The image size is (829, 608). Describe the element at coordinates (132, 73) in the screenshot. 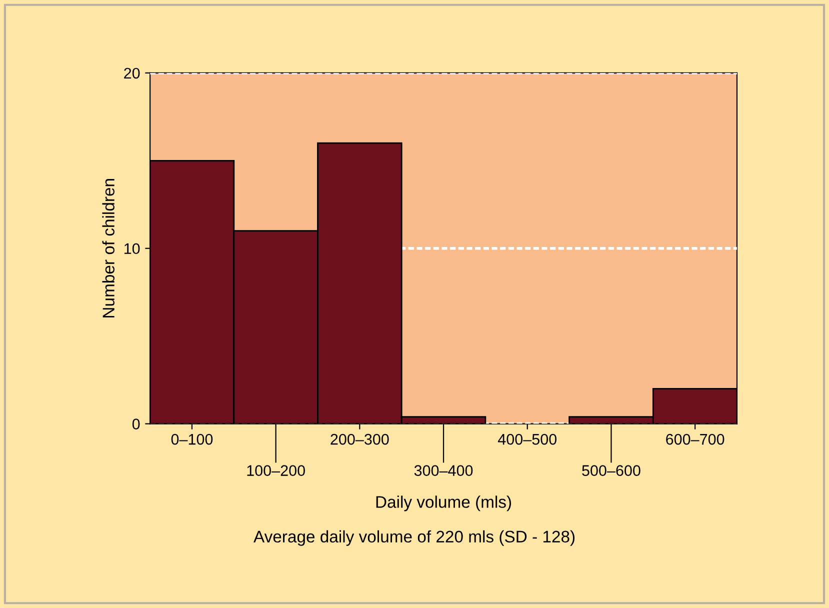

I see `y-tick-label: 20` at that location.